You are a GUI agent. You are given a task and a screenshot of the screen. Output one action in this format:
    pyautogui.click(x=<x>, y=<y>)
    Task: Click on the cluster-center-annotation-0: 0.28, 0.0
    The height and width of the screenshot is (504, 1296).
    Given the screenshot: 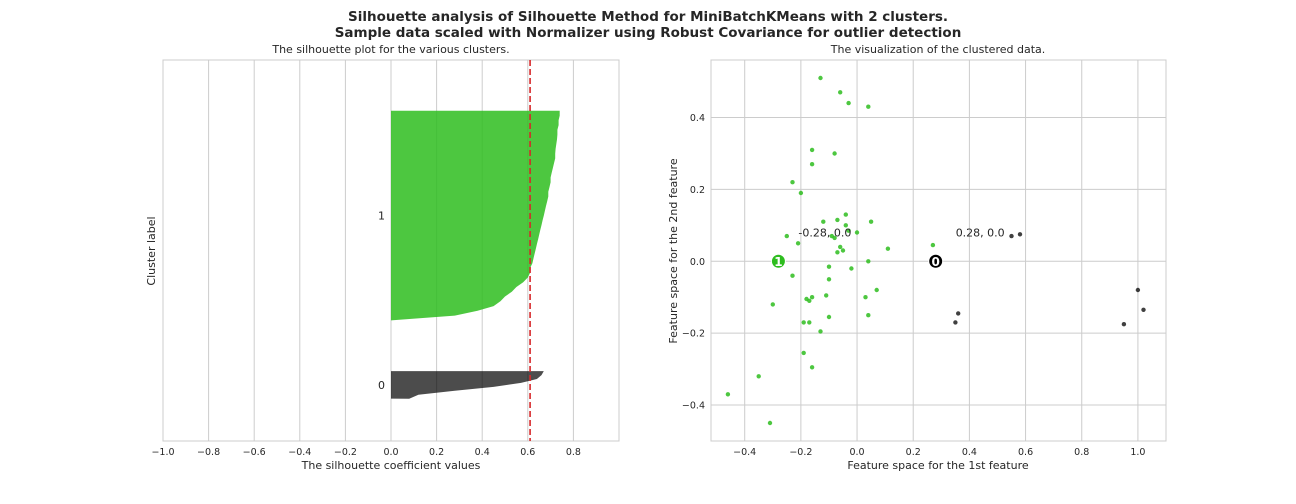 What is the action you would take?
    pyautogui.click(x=980, y=232)
    